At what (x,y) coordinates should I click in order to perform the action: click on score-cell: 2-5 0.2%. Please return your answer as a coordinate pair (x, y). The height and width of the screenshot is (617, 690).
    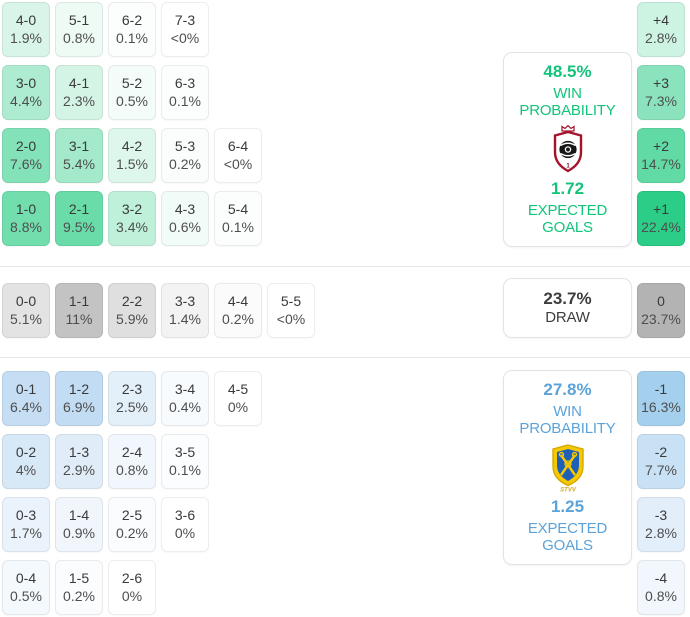
    Looking at the image, I should click on (132, 524).